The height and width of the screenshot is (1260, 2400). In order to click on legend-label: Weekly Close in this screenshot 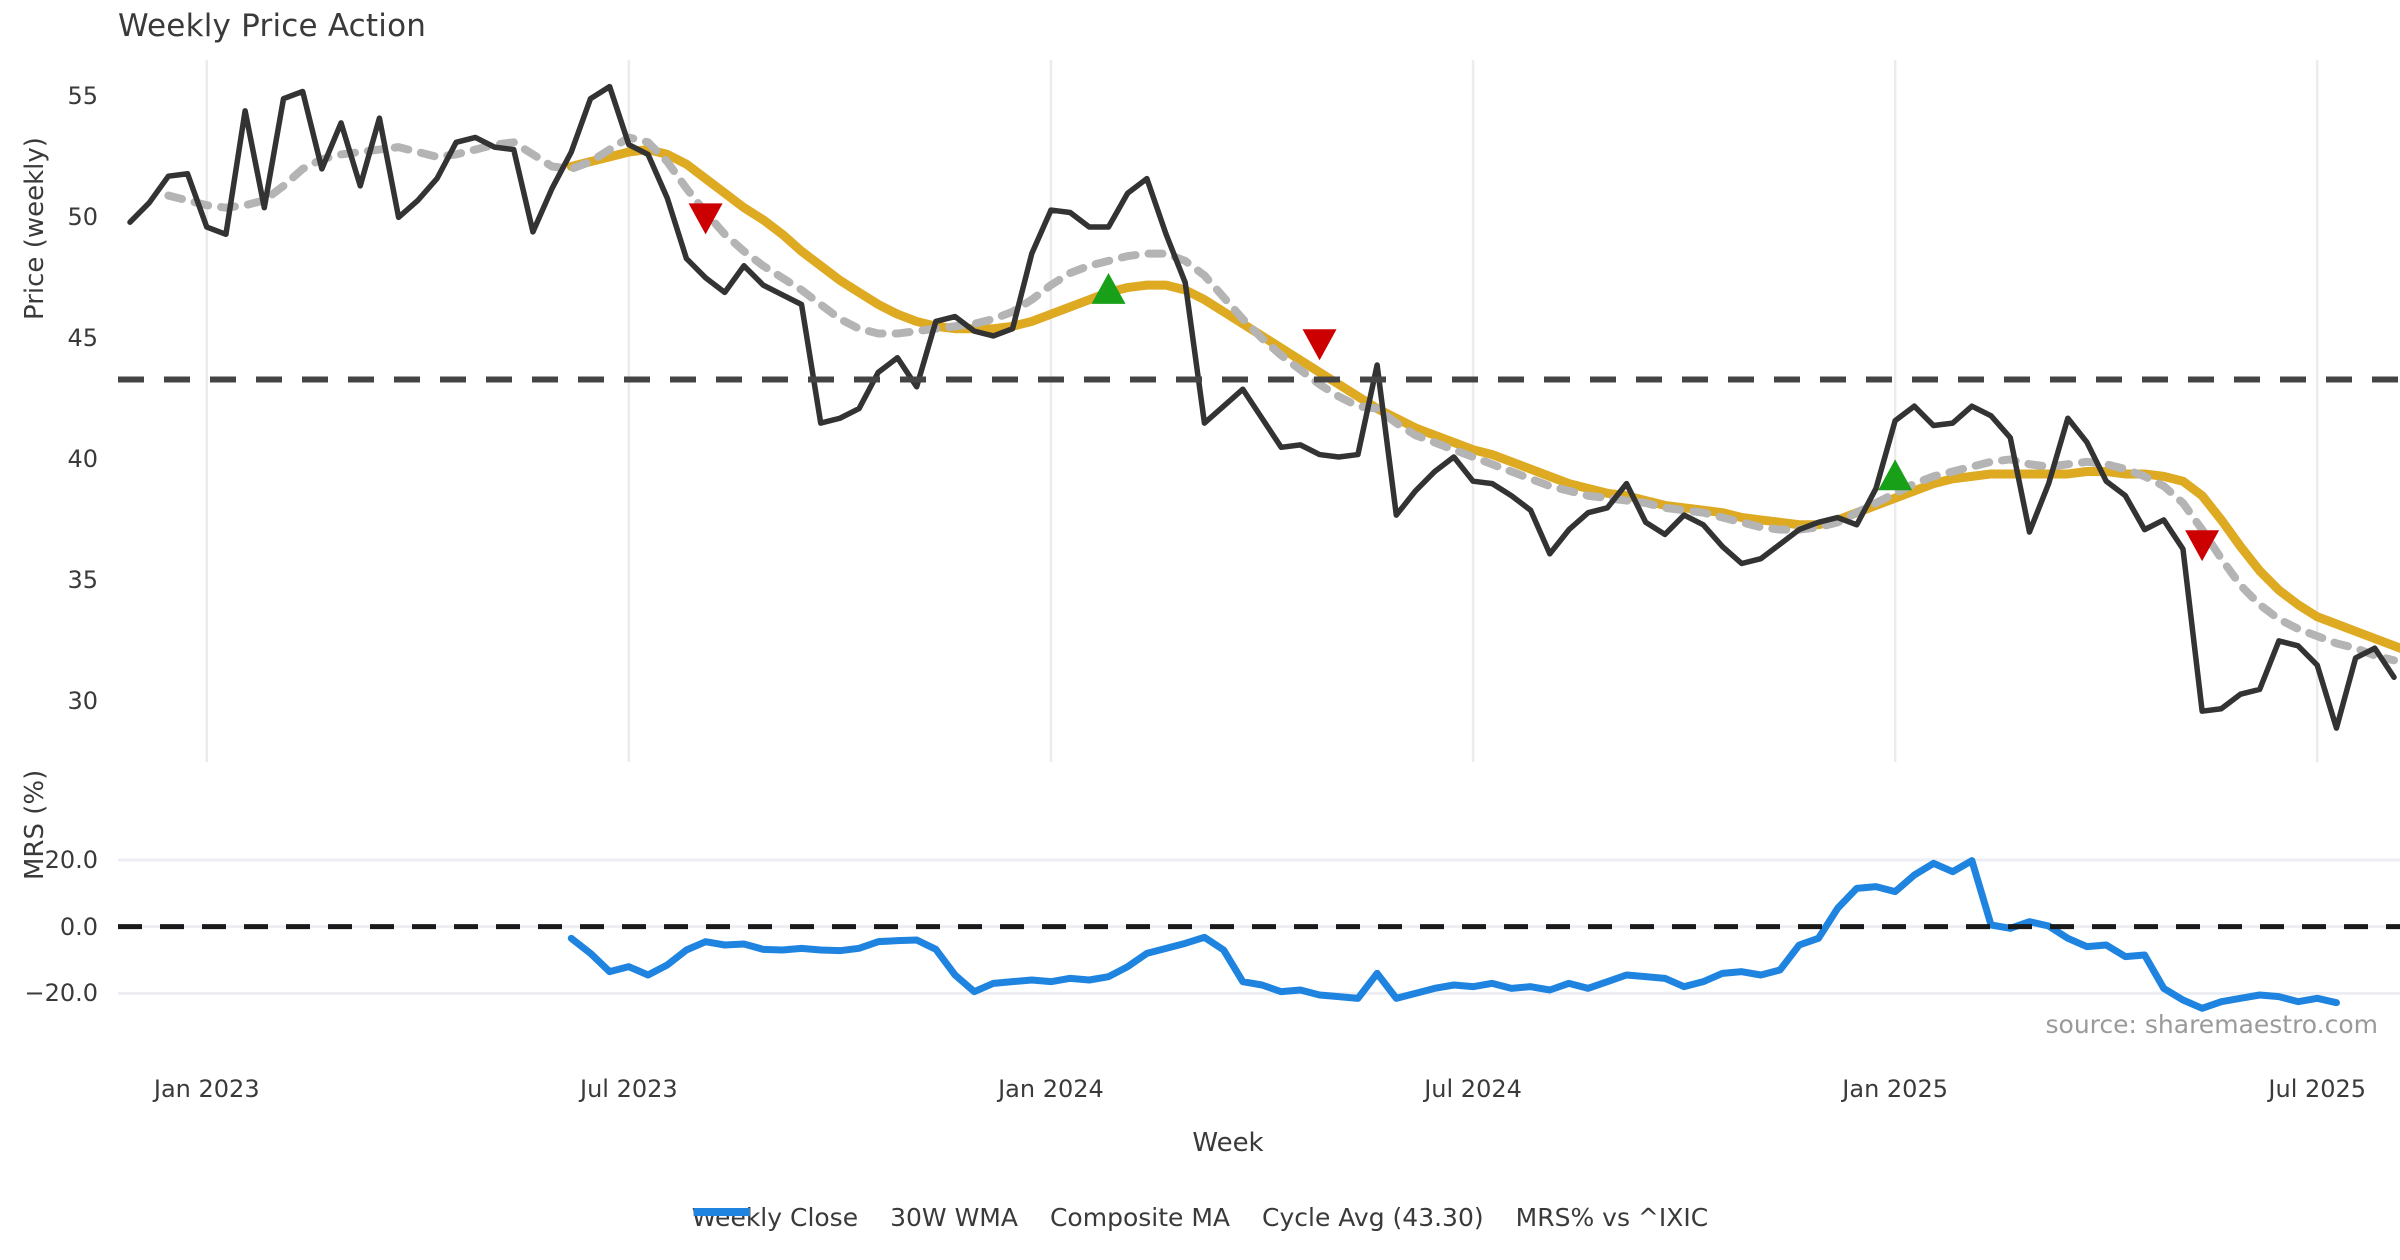, I will do `click(775, 1217)`.